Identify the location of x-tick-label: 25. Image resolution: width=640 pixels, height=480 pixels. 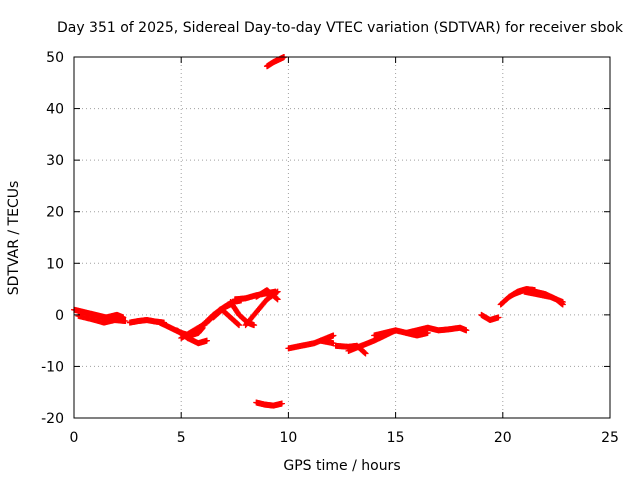
(610, 438).